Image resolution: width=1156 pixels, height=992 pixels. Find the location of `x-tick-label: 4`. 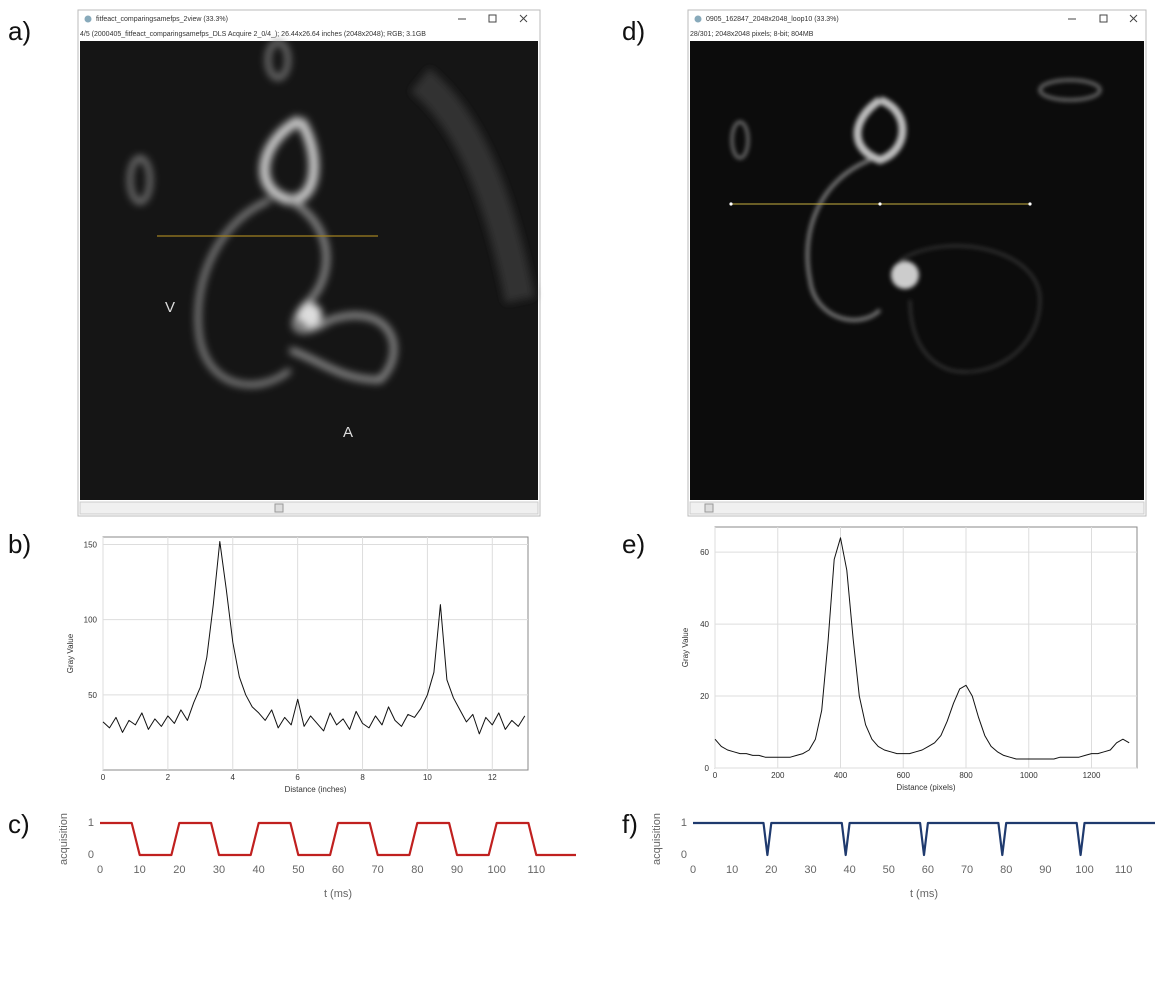

x-tick-label: 4 is located at coordinates (233, 777).